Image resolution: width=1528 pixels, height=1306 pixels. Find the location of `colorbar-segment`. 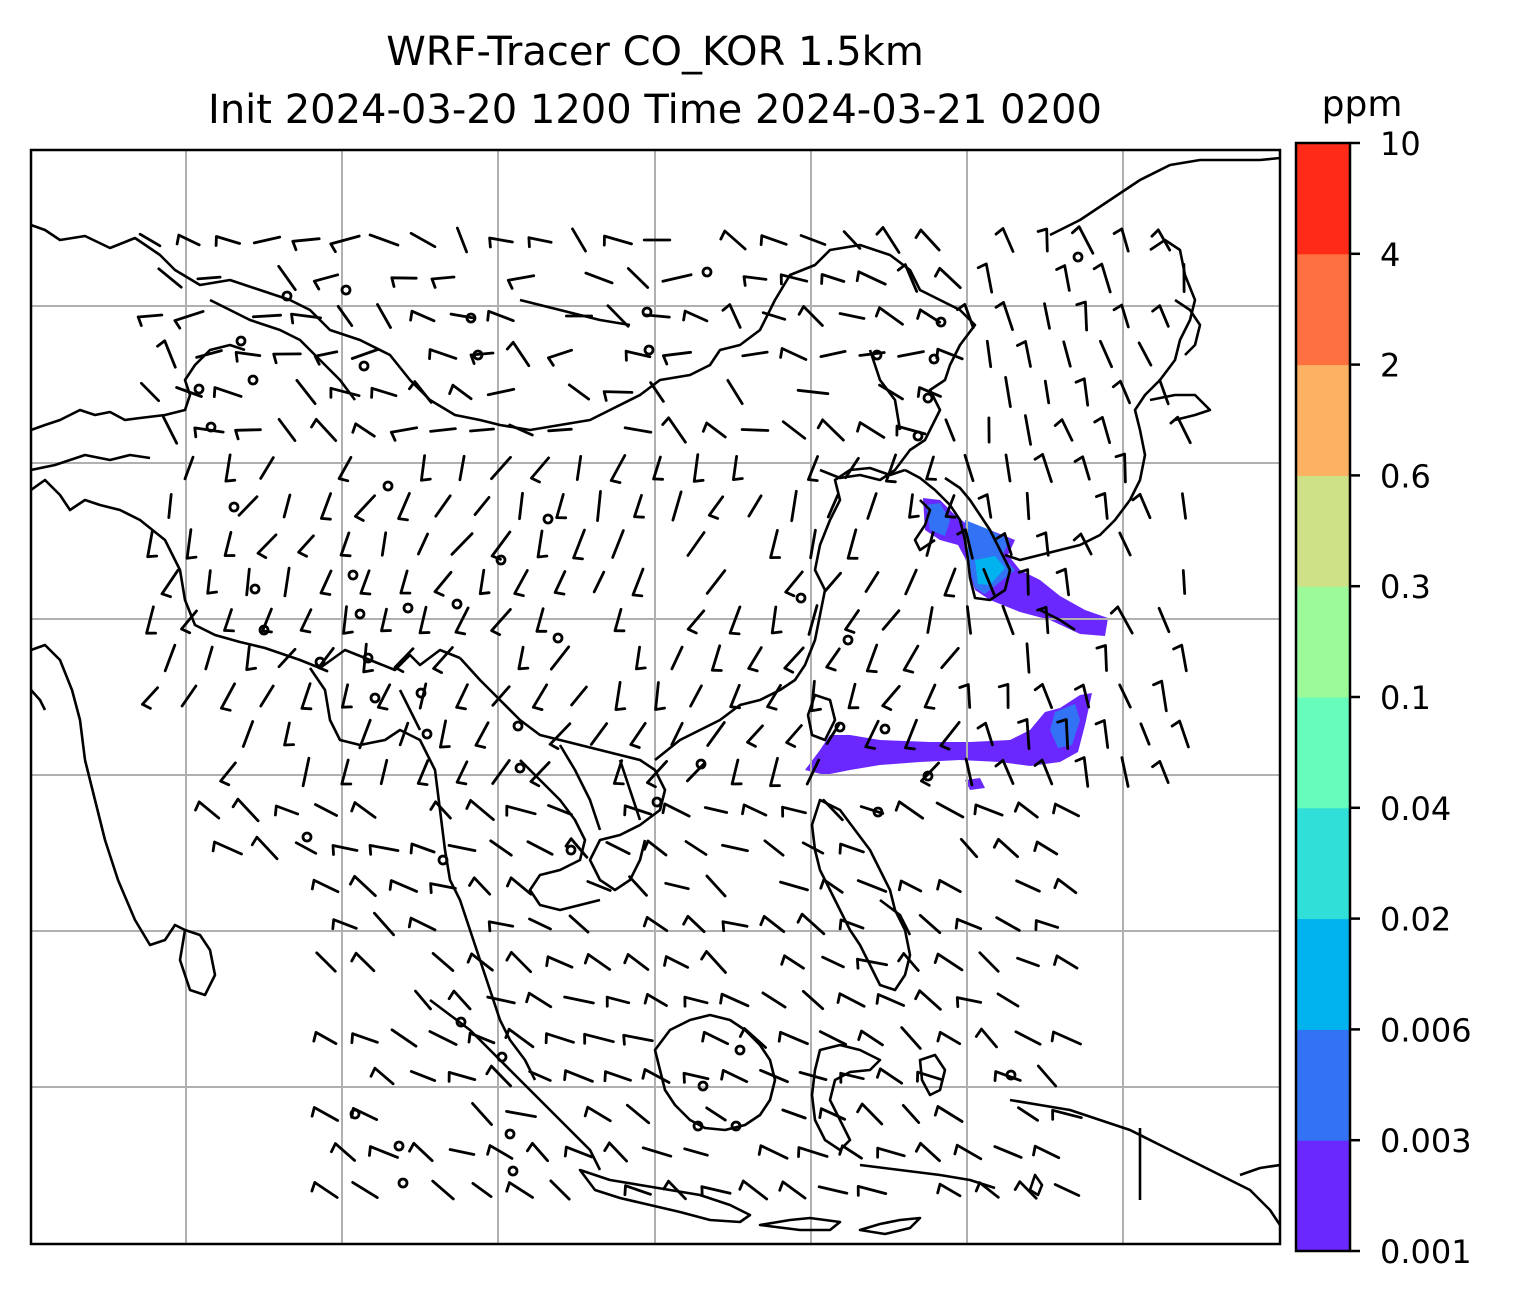

colorbar-segment is located at coordinates (1323, 753).